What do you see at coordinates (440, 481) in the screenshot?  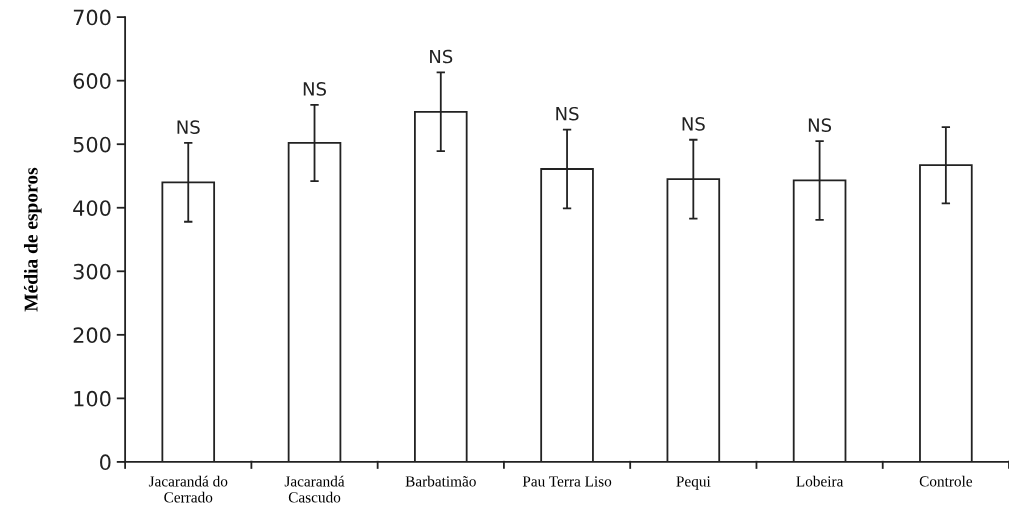 I see `x-tick-label: Barbatimão` at bounding box center [440, 481].